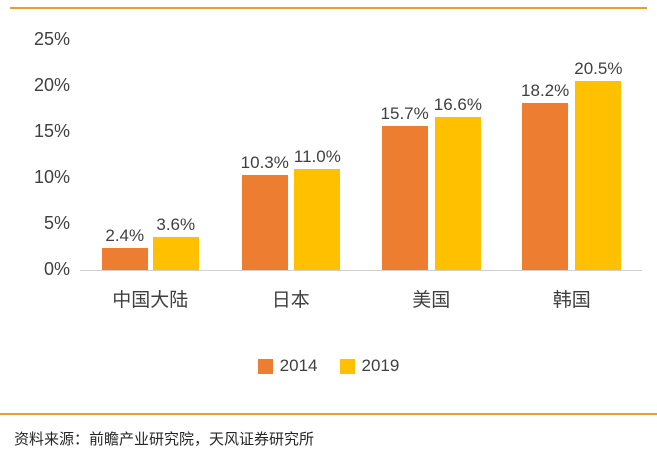 Image resolution: width=657 pixels, height=455 pixels. Describe the element at coordinates (598, 69) in the screenshot. I see `data-label: 20.5%` at that location.